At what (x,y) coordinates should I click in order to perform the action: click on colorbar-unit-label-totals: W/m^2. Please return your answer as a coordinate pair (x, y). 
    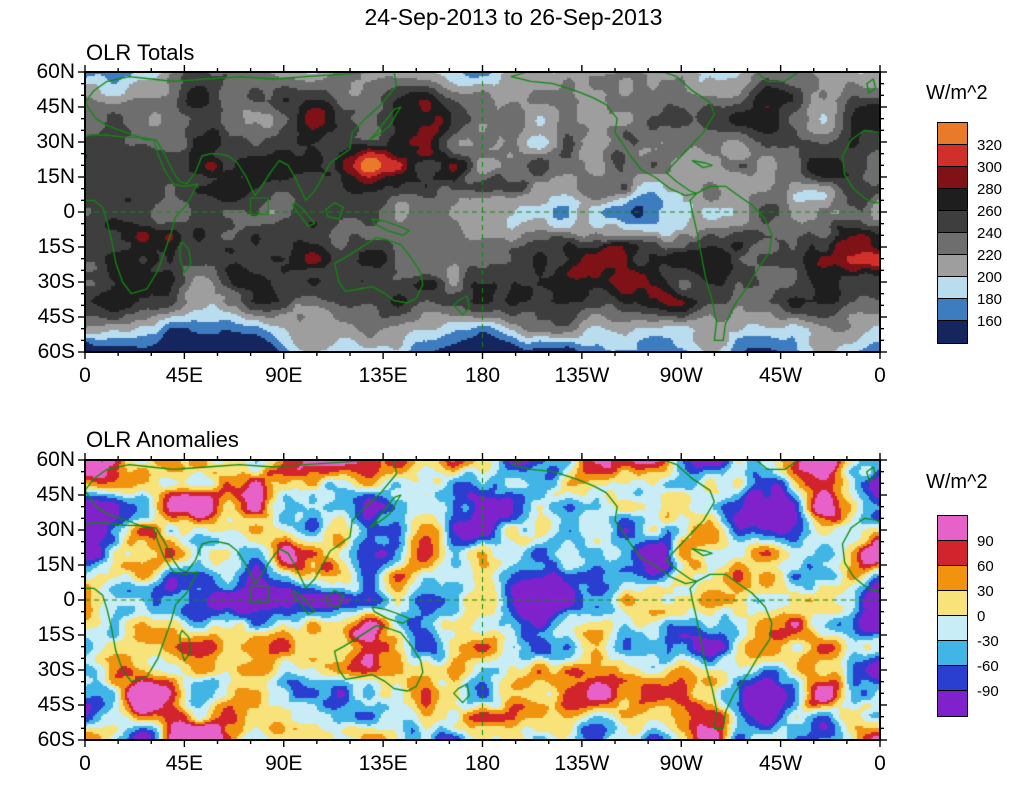
    Looking at the image, I should click on (957, 93).